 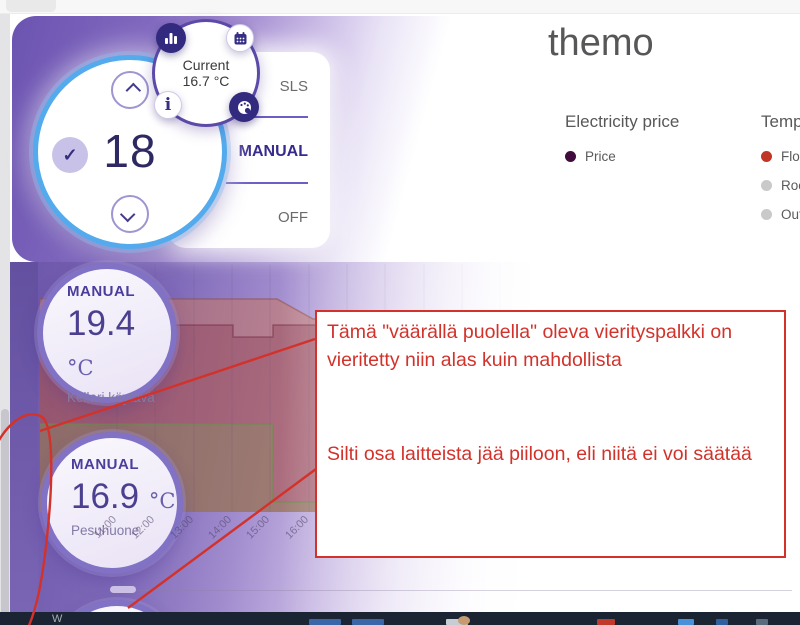 I want to click on temperature-dial: 18 ✓, so click(x=130, y=152).